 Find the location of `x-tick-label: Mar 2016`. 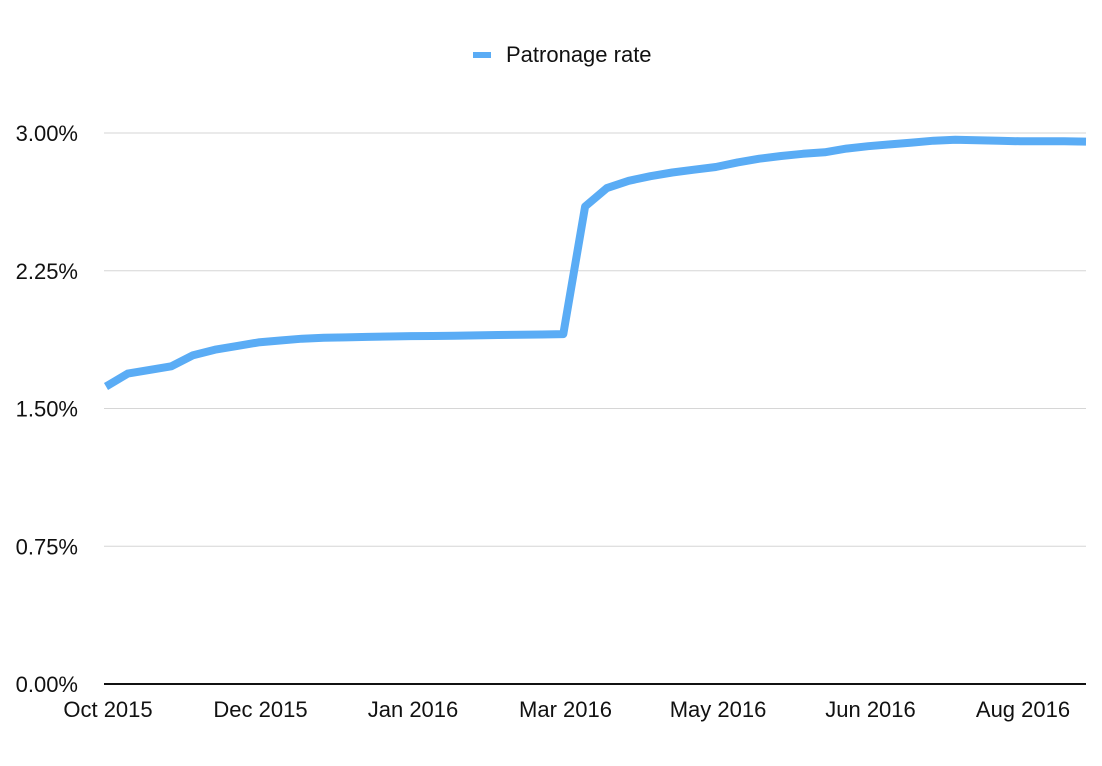

x-tick-label: Mar 2016 is located at coordinates (565, 709).